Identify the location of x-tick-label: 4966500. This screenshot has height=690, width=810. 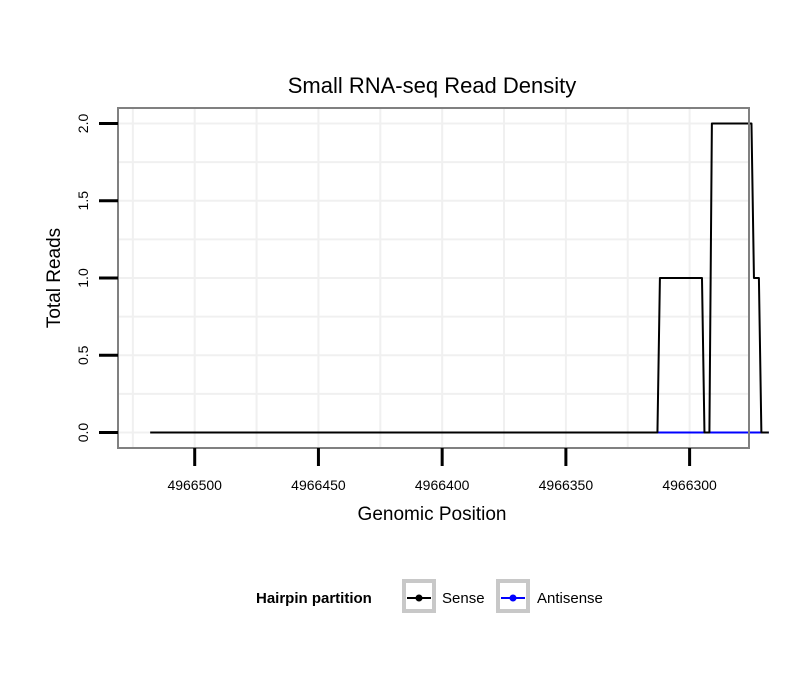
(194, 485).